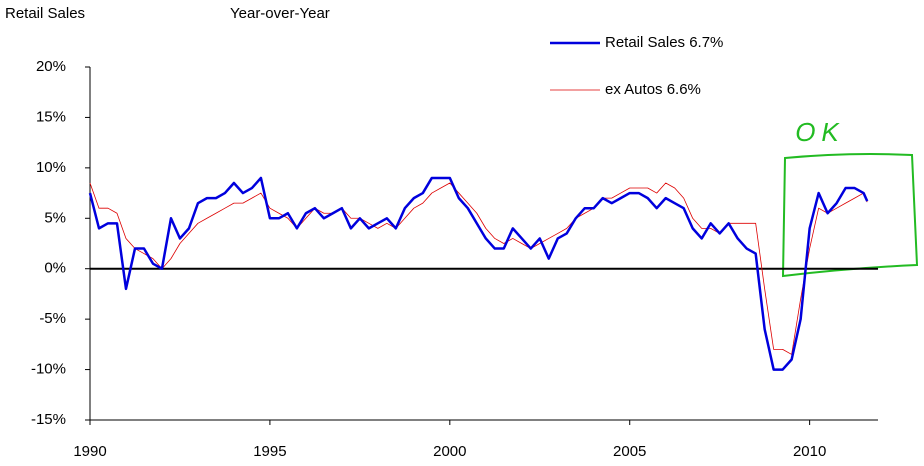 Image resolution: width=924 pixels, height=466 pixels. I want to click on y-tick-label: -5%, so click(52, 318).